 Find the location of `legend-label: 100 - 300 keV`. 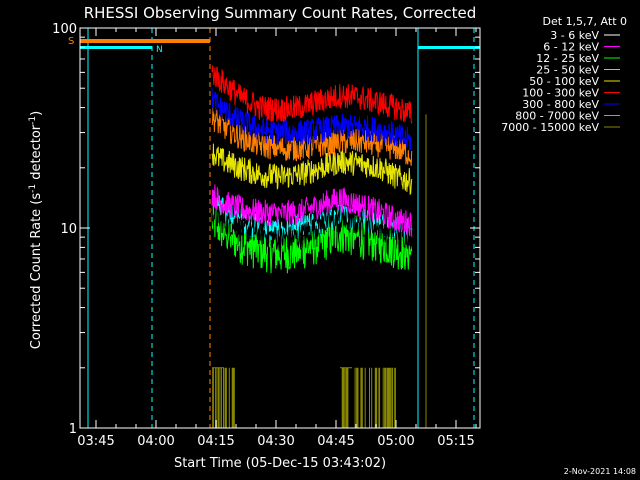

legend-label: 100 - 300 keV is located at coordinates (560, 93).